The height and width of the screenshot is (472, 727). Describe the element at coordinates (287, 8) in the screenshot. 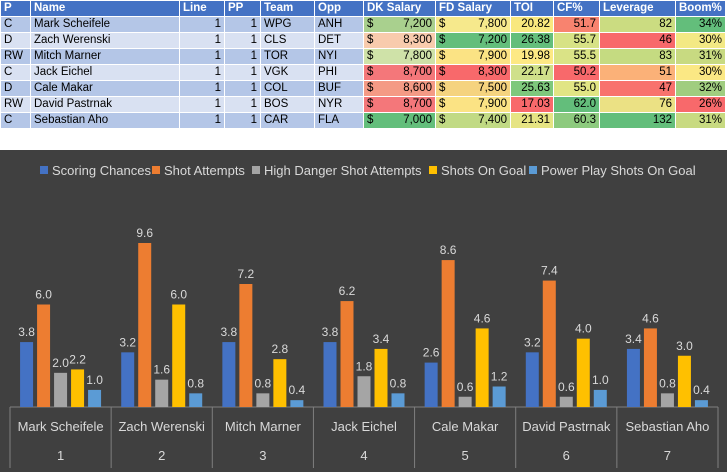

I see `column-header: Team` at that location.